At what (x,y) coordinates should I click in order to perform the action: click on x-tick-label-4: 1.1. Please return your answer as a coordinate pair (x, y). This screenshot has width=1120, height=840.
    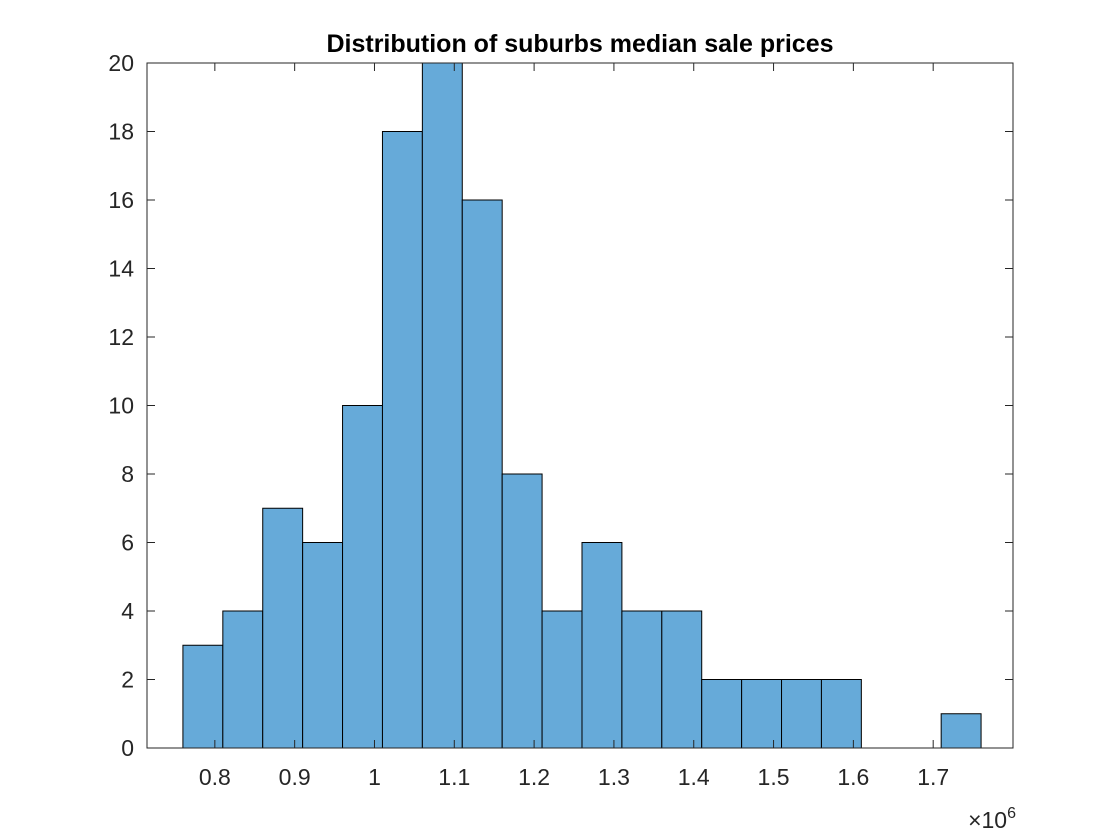
    Looking at the image, I should click on (454, 777).